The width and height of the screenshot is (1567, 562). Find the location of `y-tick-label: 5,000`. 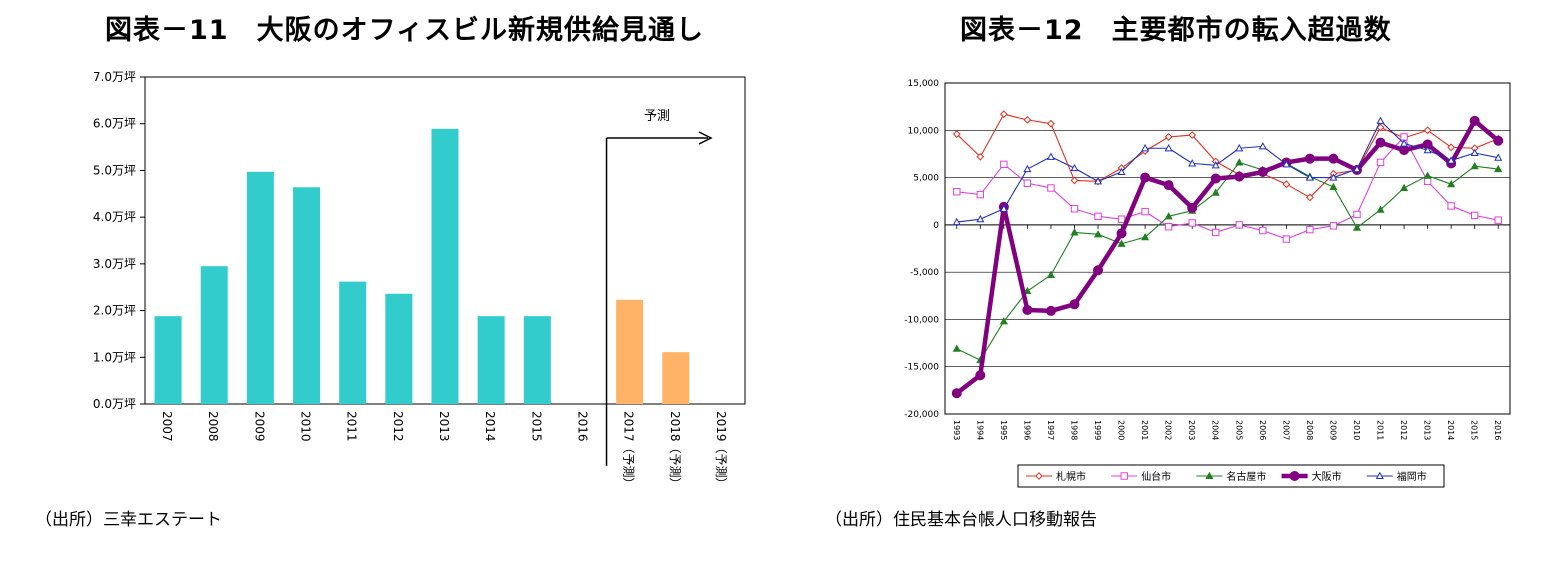

y-tick-label: 5,000 is located at coordinates (926, 179).